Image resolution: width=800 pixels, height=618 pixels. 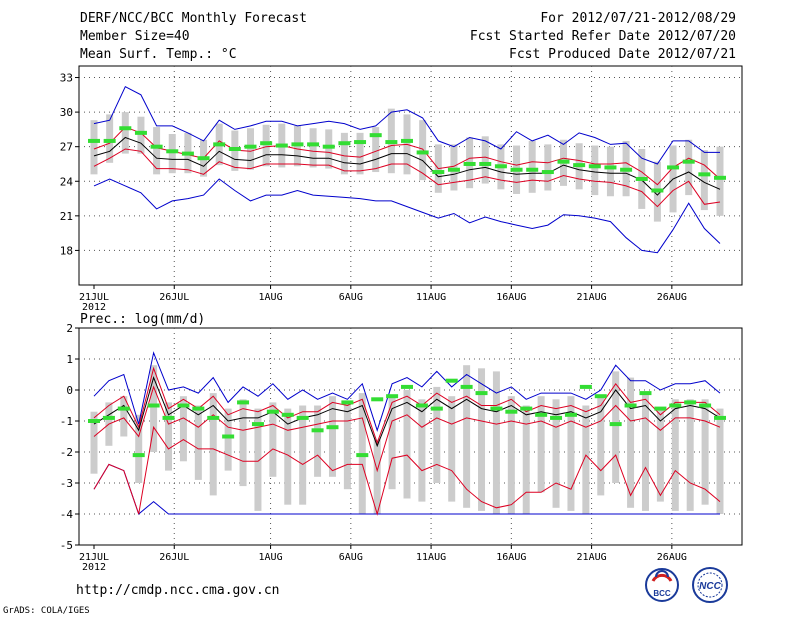 I want to click on x-tick-label: 6AUG, so click(x=351, y=297).